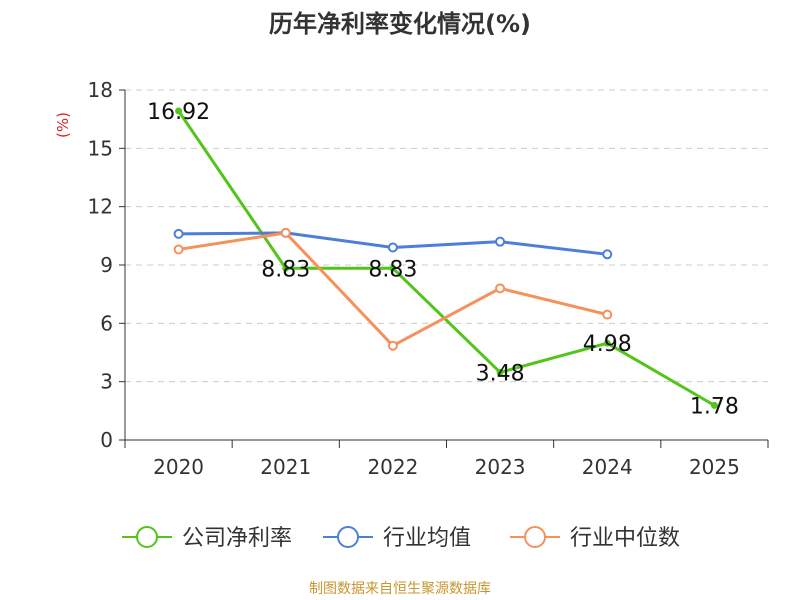 This screenshot has height=600, width=800. Describe the element at coordinates (106, 440) in the screenshot. I see `y-tick-label: 0` at that location.